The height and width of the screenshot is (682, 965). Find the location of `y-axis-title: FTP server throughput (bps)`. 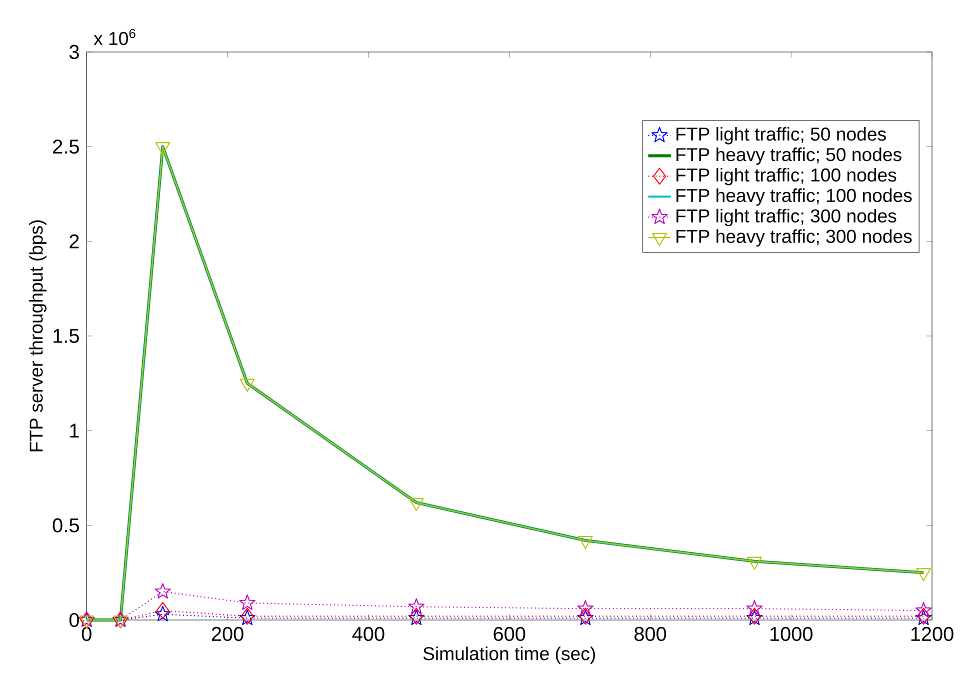

y-axis-title: FTP server throughput (bps) is located at coordinates (37, 336).